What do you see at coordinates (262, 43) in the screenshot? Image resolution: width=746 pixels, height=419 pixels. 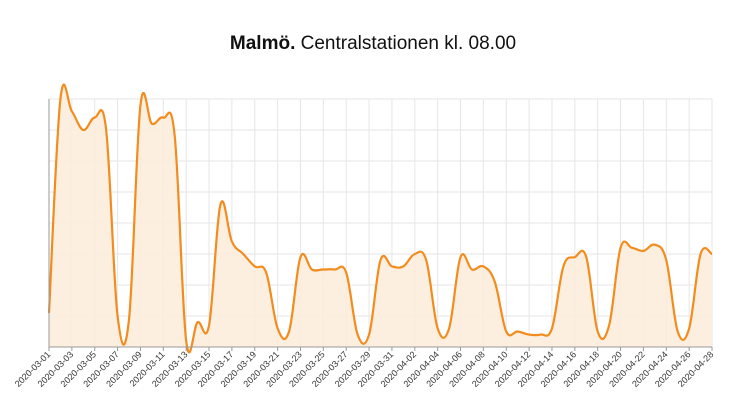 I see `chart-title-bold: Malmö.` at bounding box center [262, 43].